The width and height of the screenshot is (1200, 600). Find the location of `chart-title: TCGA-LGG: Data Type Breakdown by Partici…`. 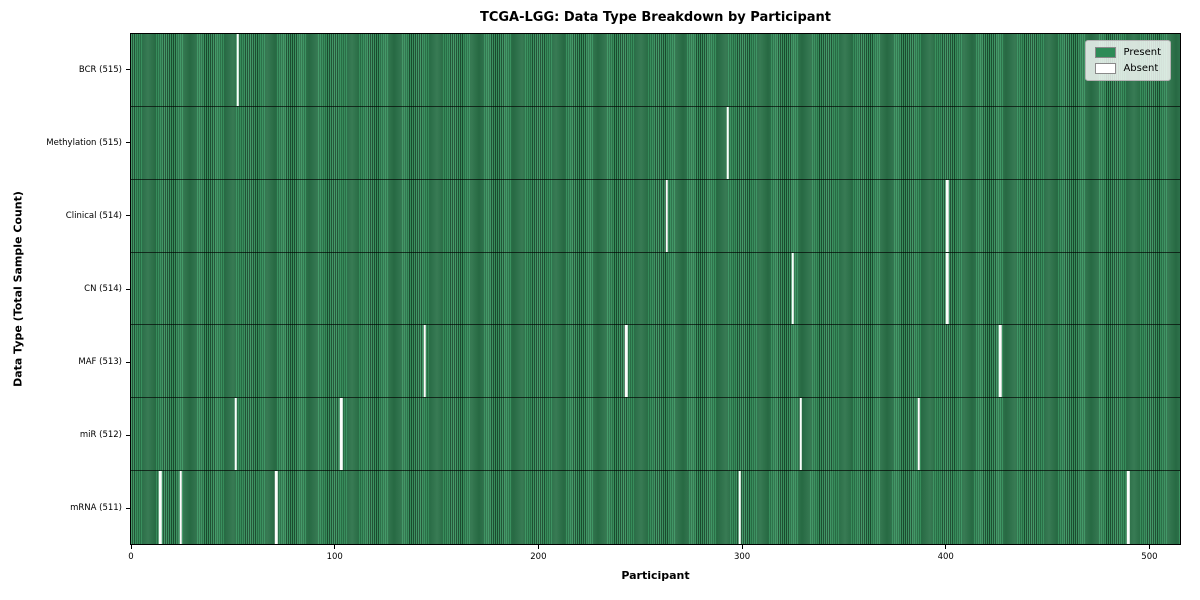

chart-title: TCGA-LGG: Data Type Breakdown by Partici… is located at coordinates (655, 17).